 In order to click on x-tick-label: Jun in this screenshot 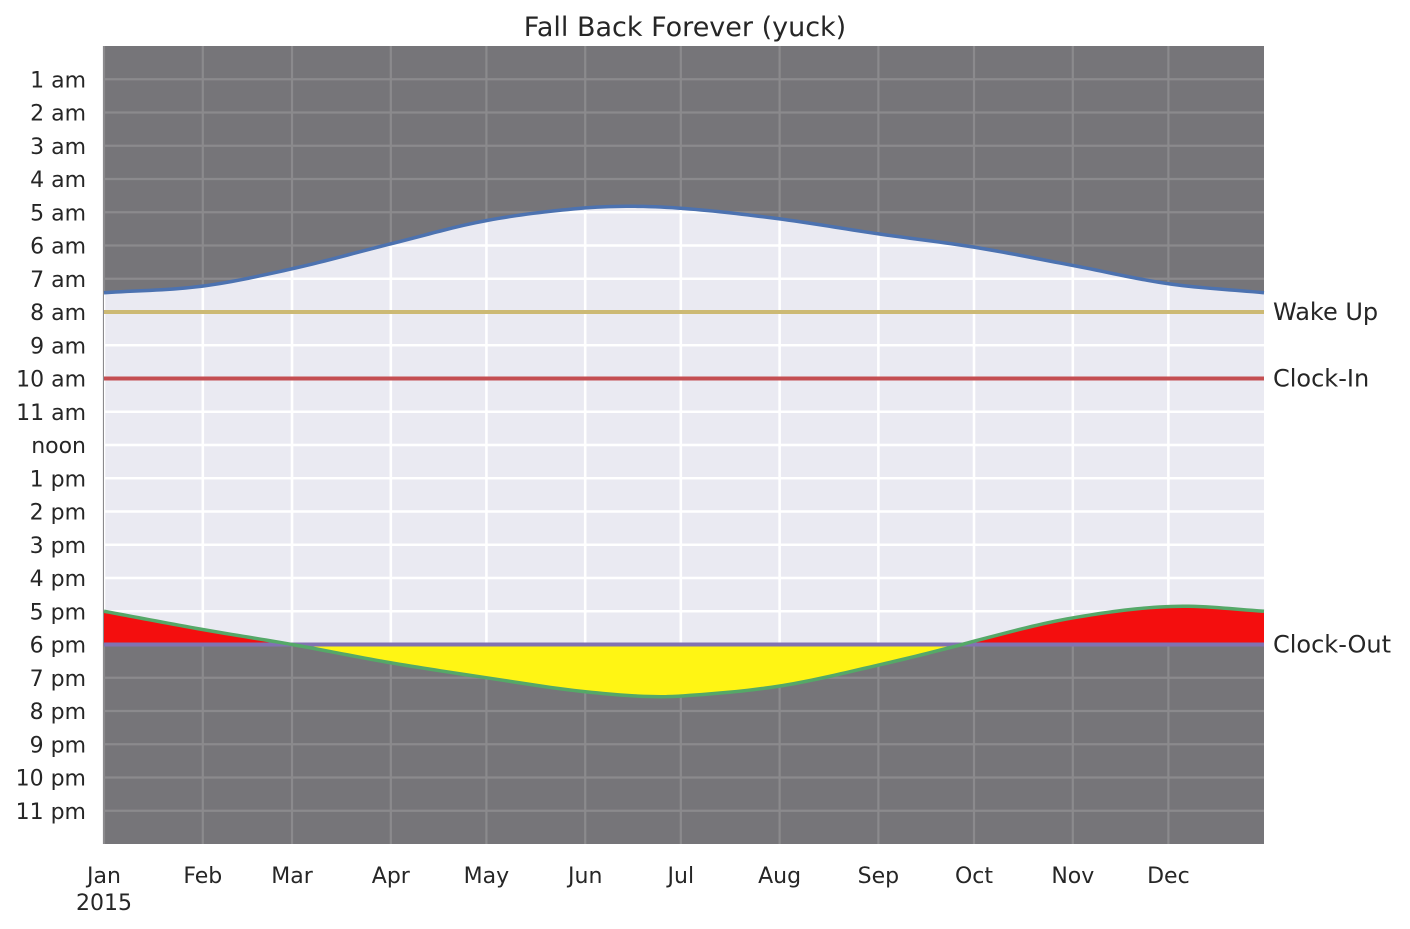, I will do `click(584, 876)`.